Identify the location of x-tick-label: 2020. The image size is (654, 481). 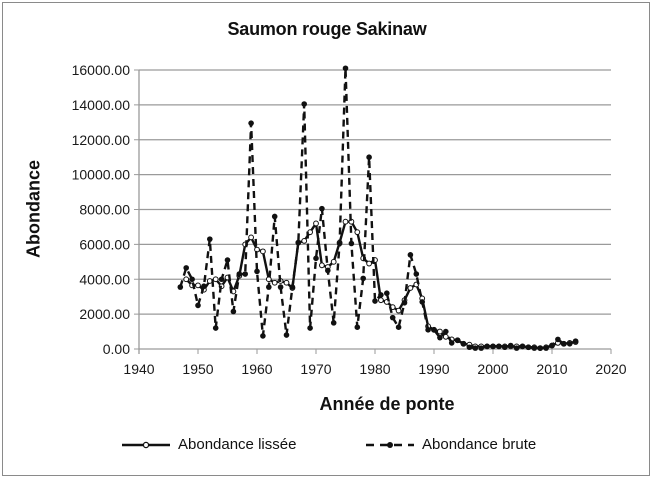
(610, 369).